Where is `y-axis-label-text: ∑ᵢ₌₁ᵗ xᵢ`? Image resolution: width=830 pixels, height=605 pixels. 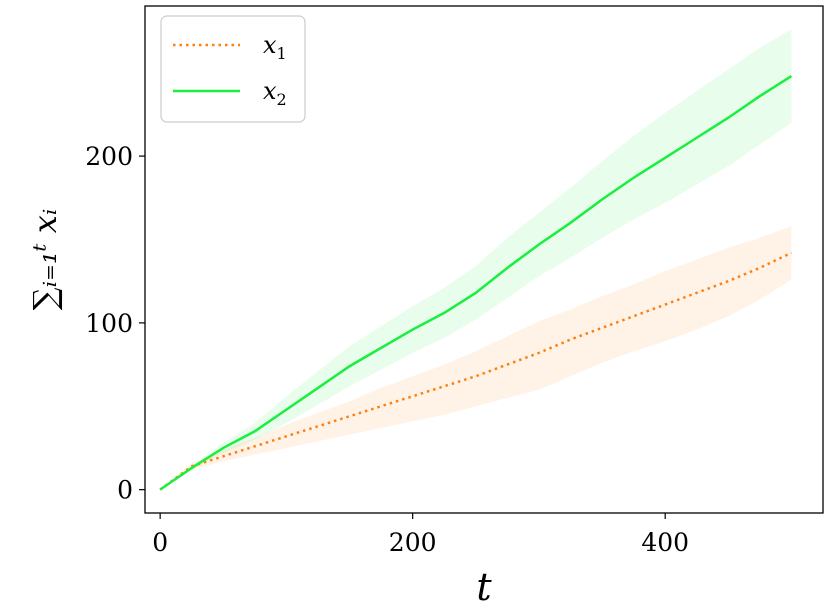 y-axis-label-text: ∑ᵢ₌₁ᵗ xᵢ is located at coordinates (45, 260).